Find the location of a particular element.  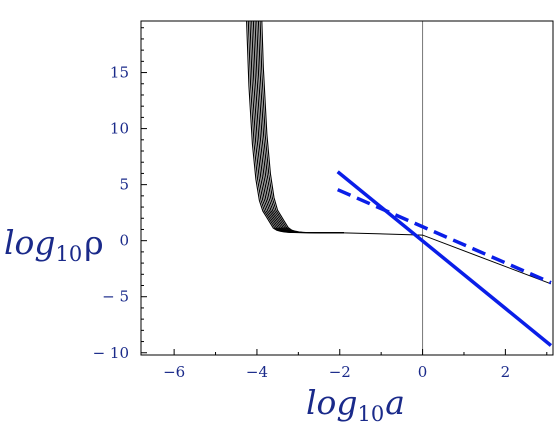

x-tick-label: 2 is located at coordinates (506, 372).